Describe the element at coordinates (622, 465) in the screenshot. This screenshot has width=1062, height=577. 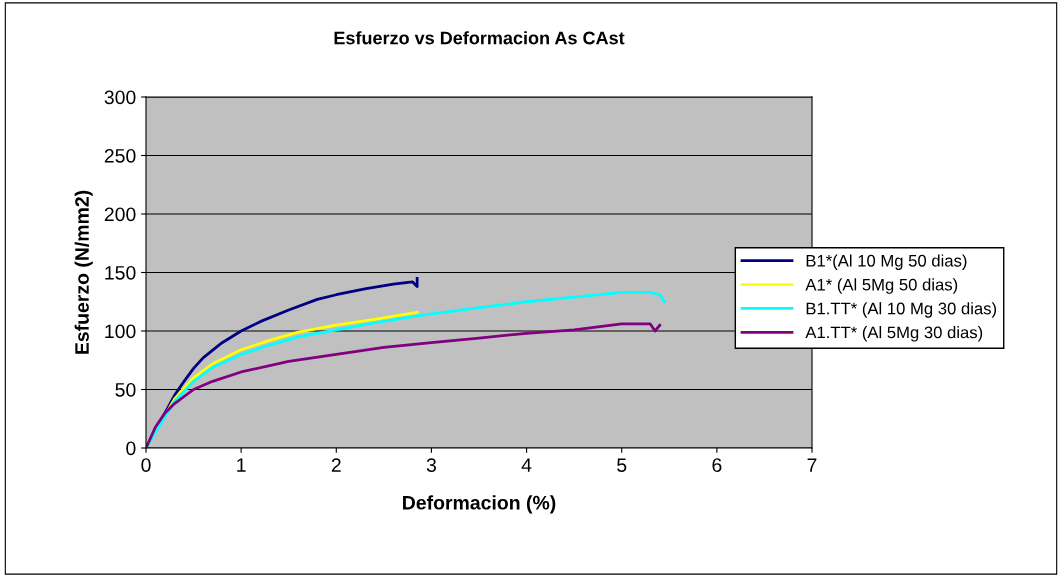
I see `x-tick-label: 5` at that location.